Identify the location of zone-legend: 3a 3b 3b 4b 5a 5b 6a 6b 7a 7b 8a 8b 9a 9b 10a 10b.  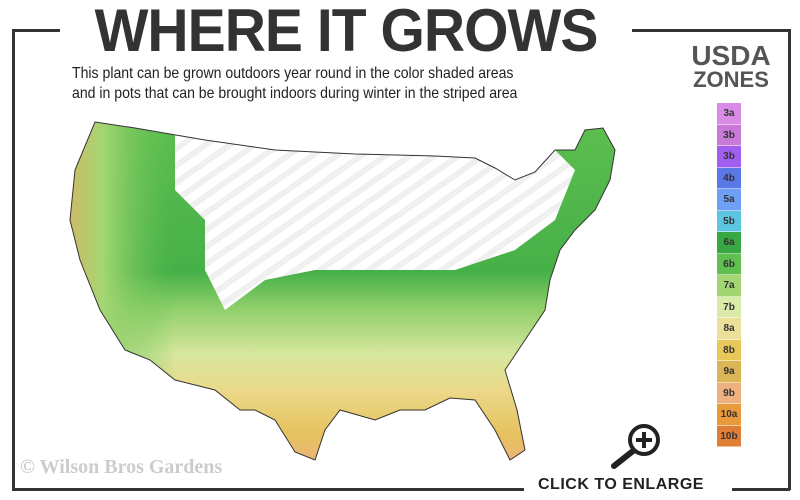
(729, 275).